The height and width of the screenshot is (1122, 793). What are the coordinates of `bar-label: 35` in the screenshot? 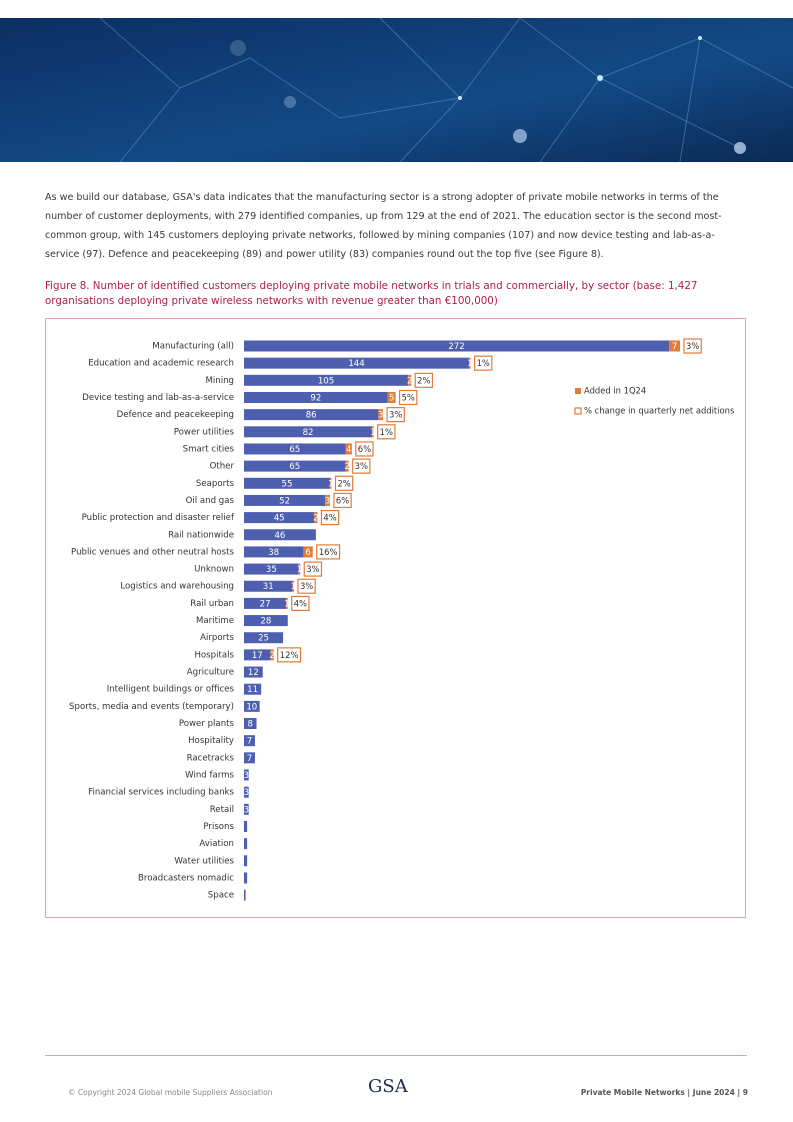 It's located at (271, 570).